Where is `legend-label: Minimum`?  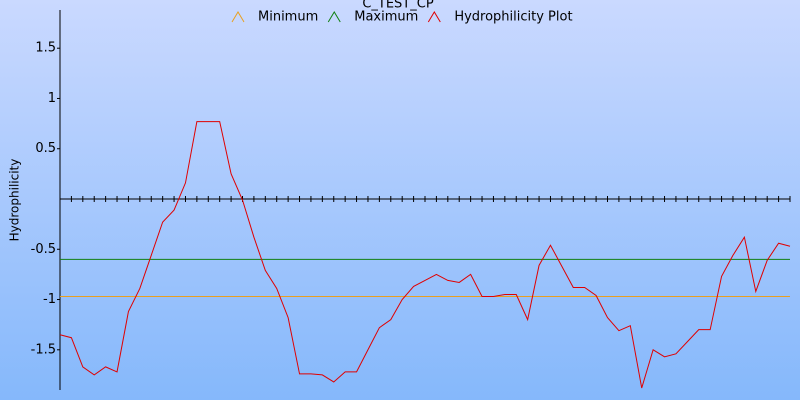
legend-label: Minimum is located at coordinates (288, 17).